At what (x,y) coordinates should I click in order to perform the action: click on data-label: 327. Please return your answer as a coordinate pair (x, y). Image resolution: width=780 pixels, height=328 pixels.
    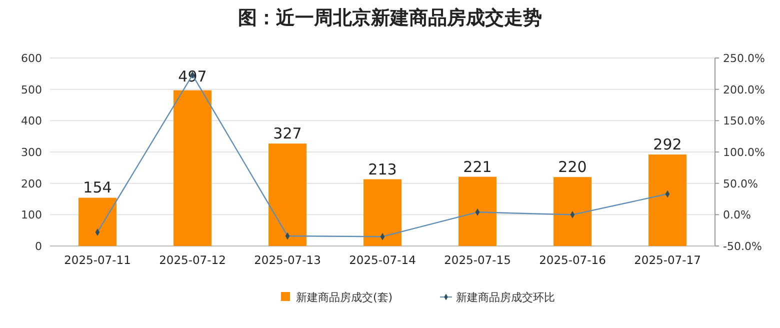
    Looking at the image, I should click on (287, 133).